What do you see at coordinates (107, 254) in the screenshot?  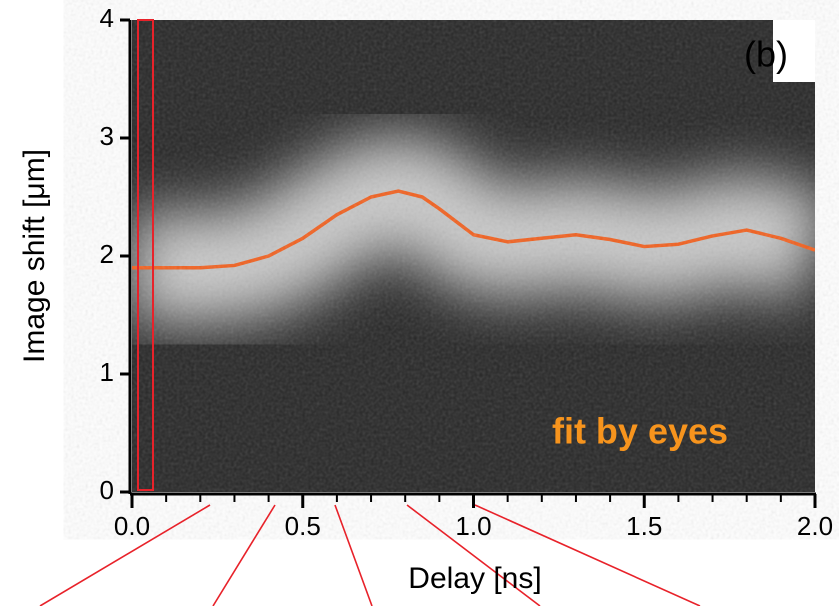 I see `y-tick-label: 2` at bounding box center [107, 254].